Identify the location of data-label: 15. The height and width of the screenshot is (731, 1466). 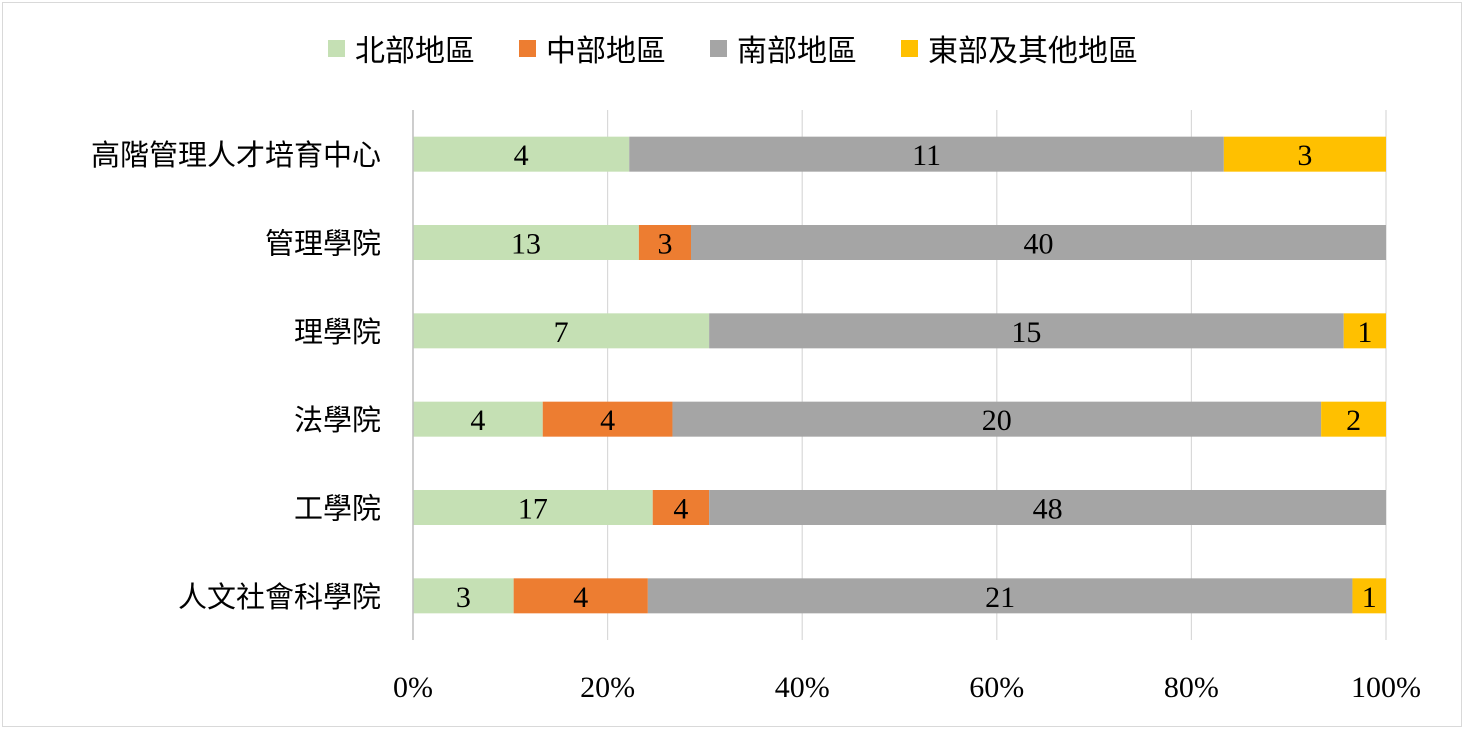
(1026, 332).